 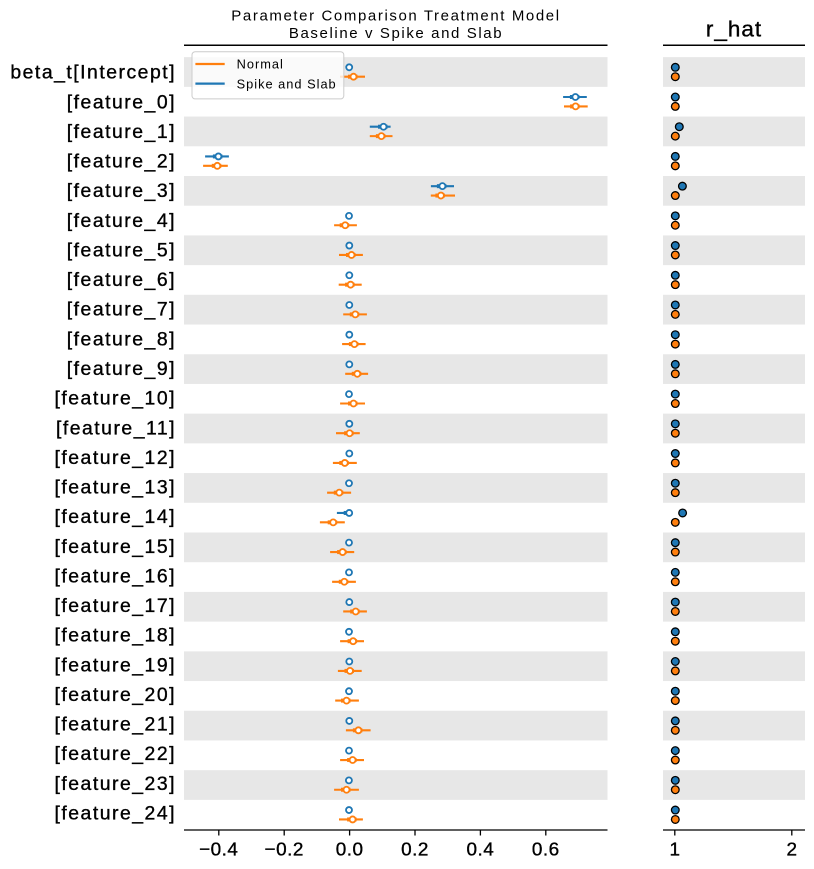 What do you see at coordinates (121, 310) in the screenshot?
I see `svg-text: [feature_7]` at bounding box center [121, 310].